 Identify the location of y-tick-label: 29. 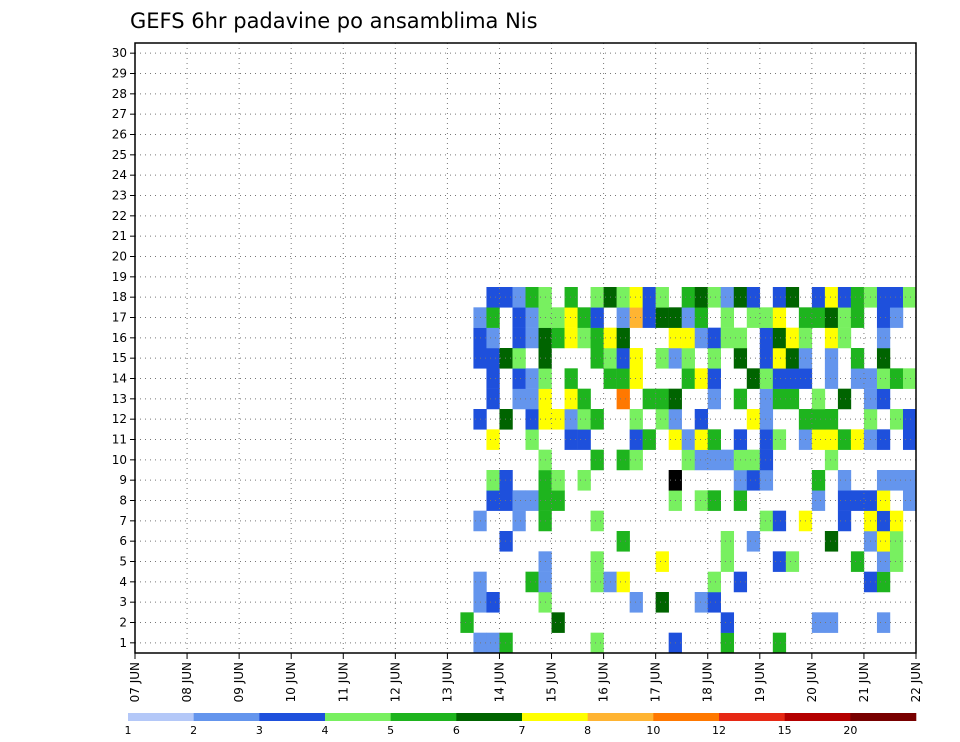
(119, 74).